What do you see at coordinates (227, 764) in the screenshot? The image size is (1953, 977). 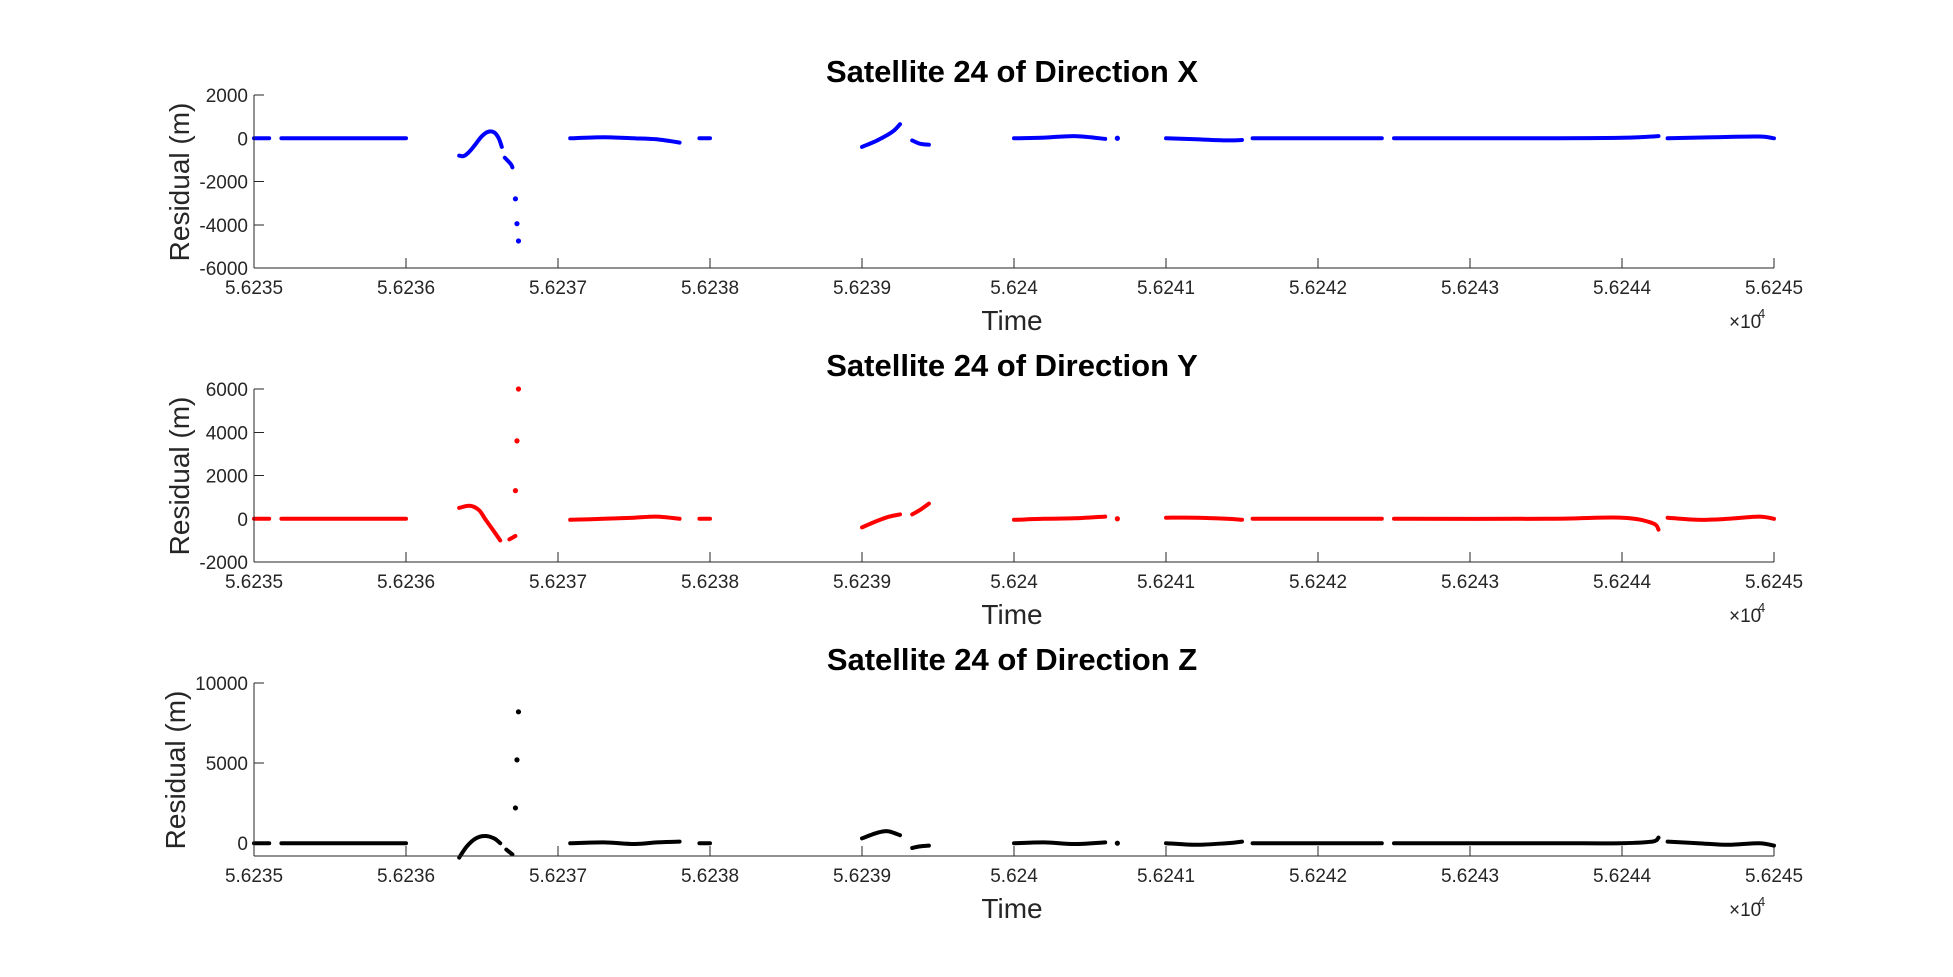 I see `y-tick-label: 5000` at bounding box center [227, 764].